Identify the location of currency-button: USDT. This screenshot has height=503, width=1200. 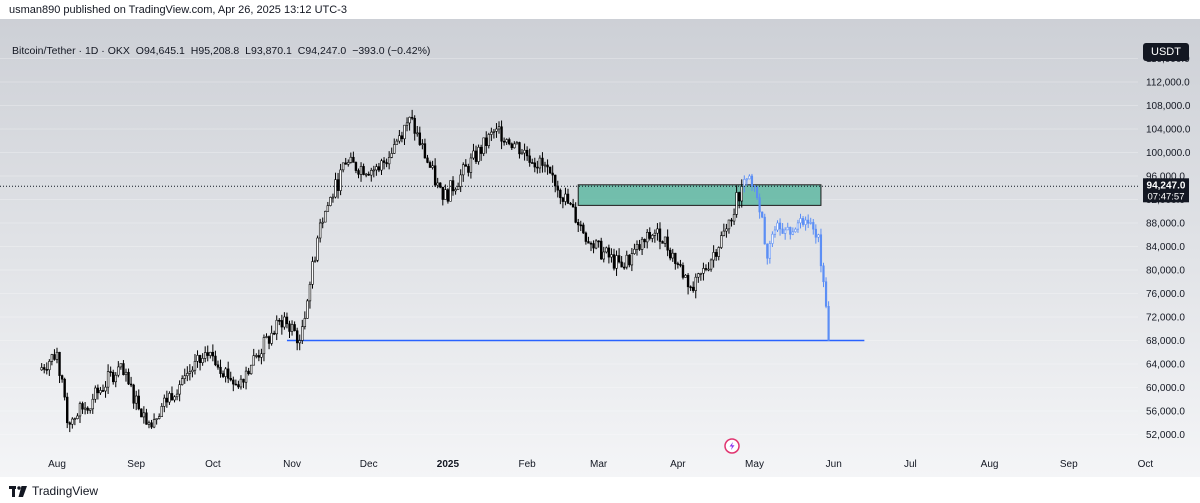
(1166, 52).